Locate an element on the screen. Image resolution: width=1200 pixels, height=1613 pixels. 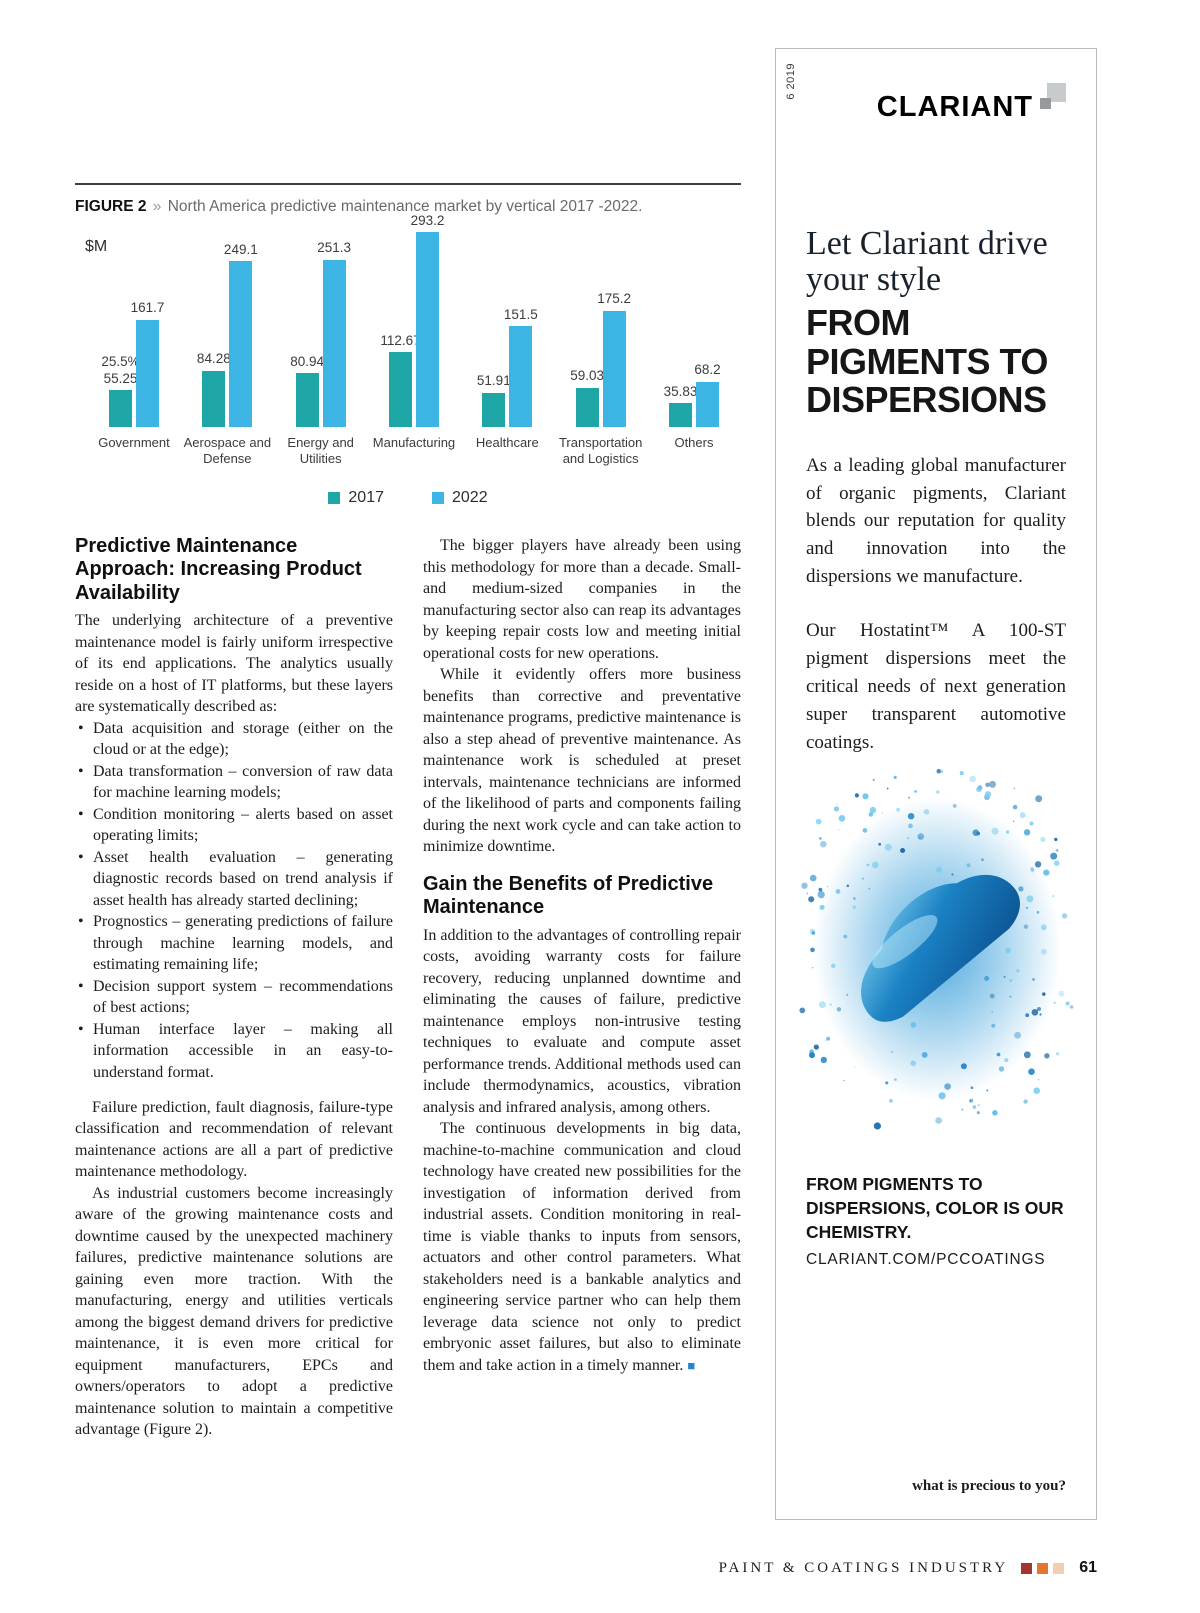
legend-item: 2022 is located at coordinates (460, 498).